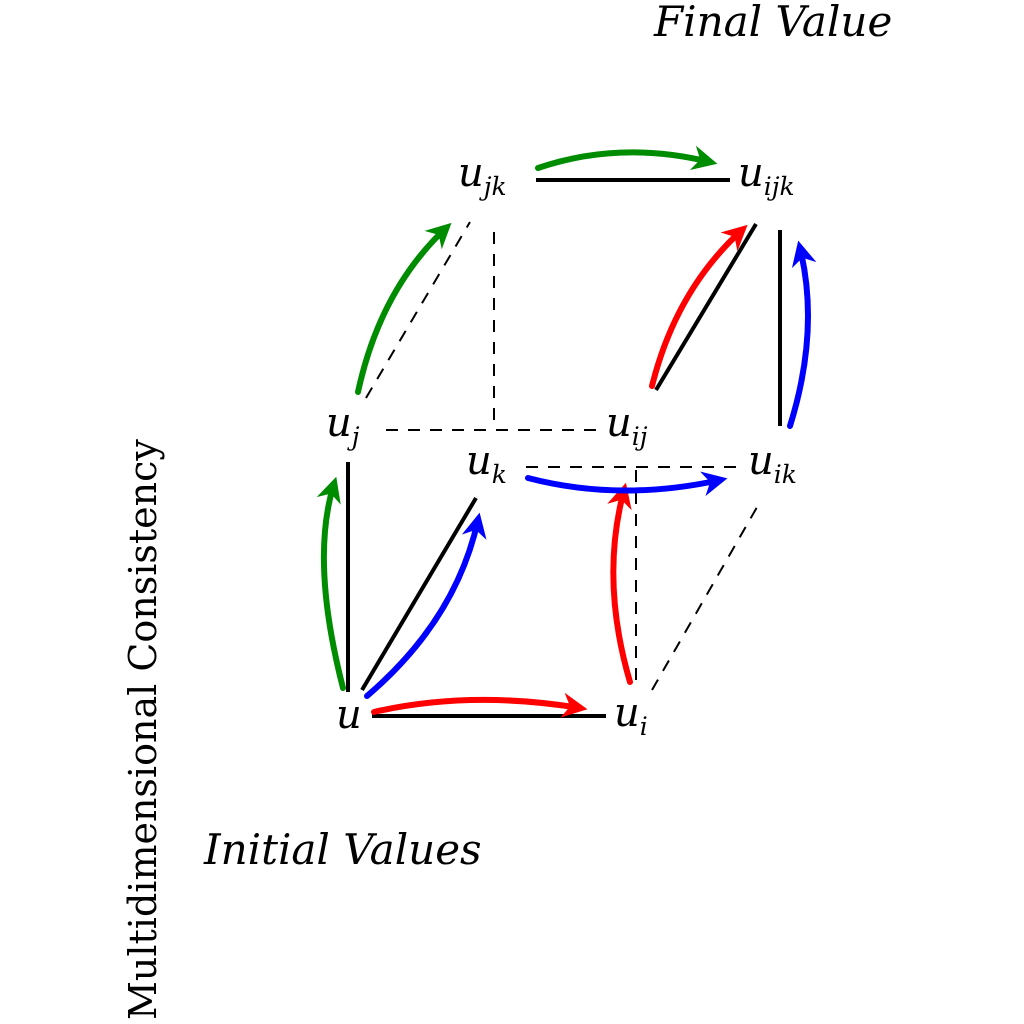  I want to click on blue-arrow-u-to-uk, so click(425, 605).